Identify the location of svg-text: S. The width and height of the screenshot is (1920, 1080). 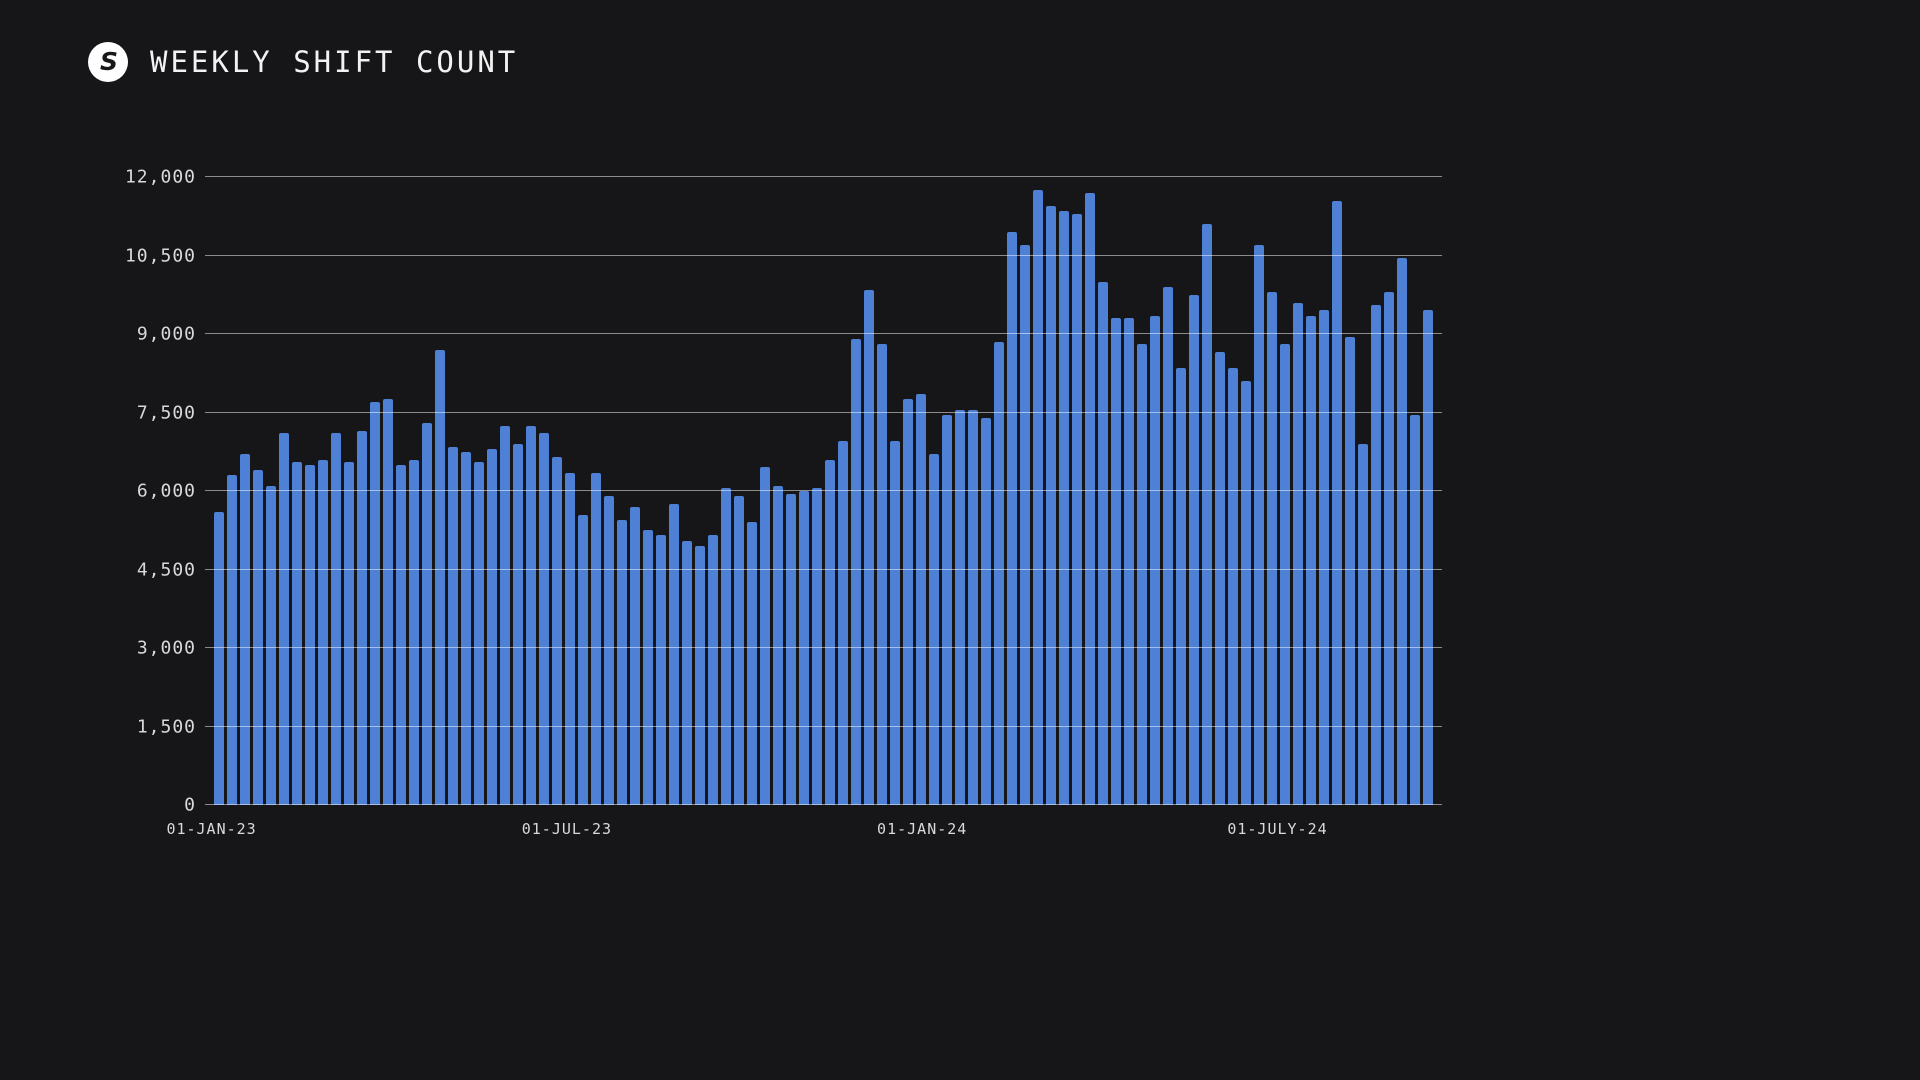
(109, 61).